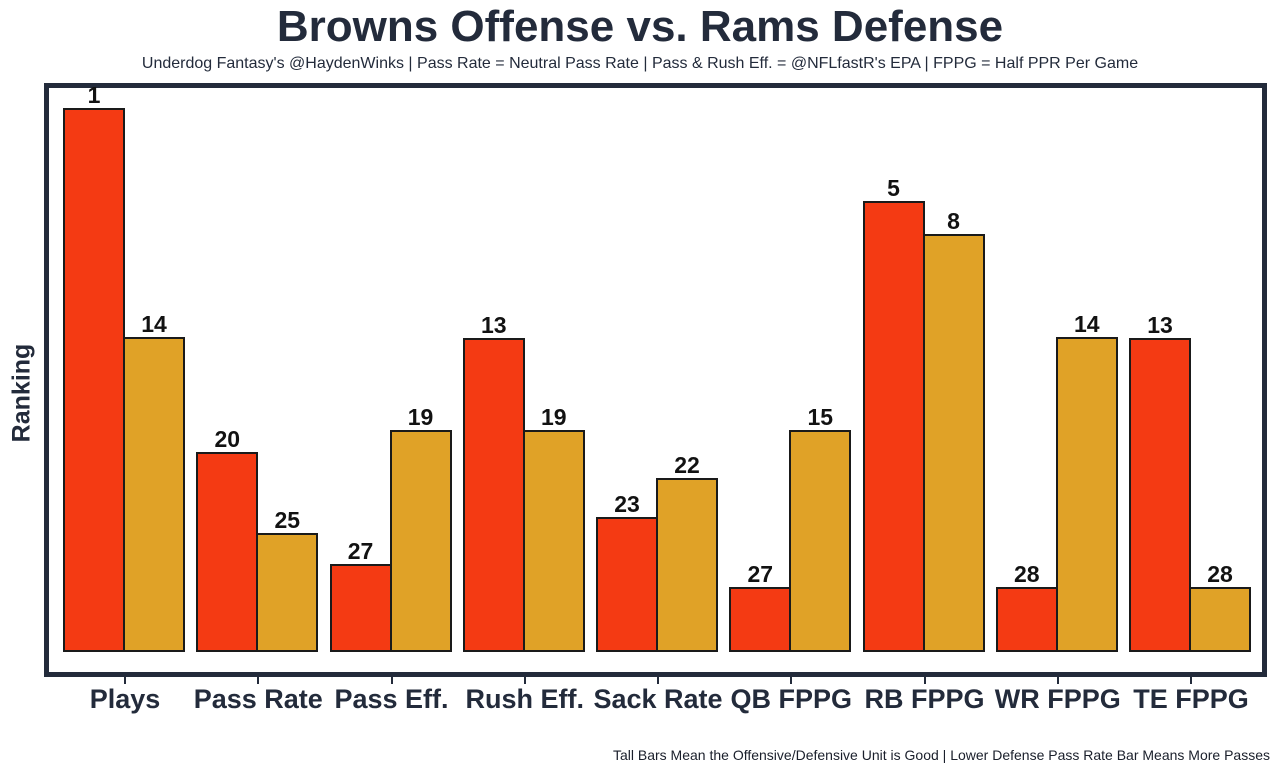  What do you see at coordinates (227, 539) in the screenshot?
I see `browns-offense-bar-pass-rate: 20` at bounding box center [227, 539].